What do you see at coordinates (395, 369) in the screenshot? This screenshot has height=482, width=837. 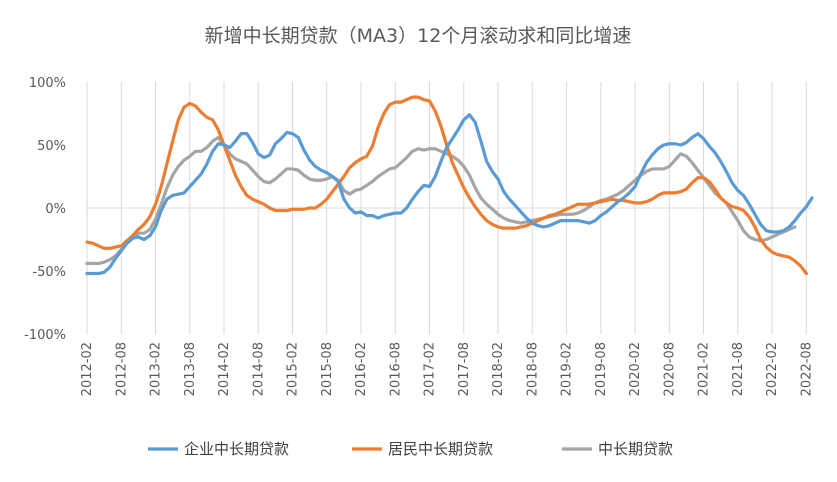 I see `x-tick-label: 2016-08` at bounding box center [395, 369].